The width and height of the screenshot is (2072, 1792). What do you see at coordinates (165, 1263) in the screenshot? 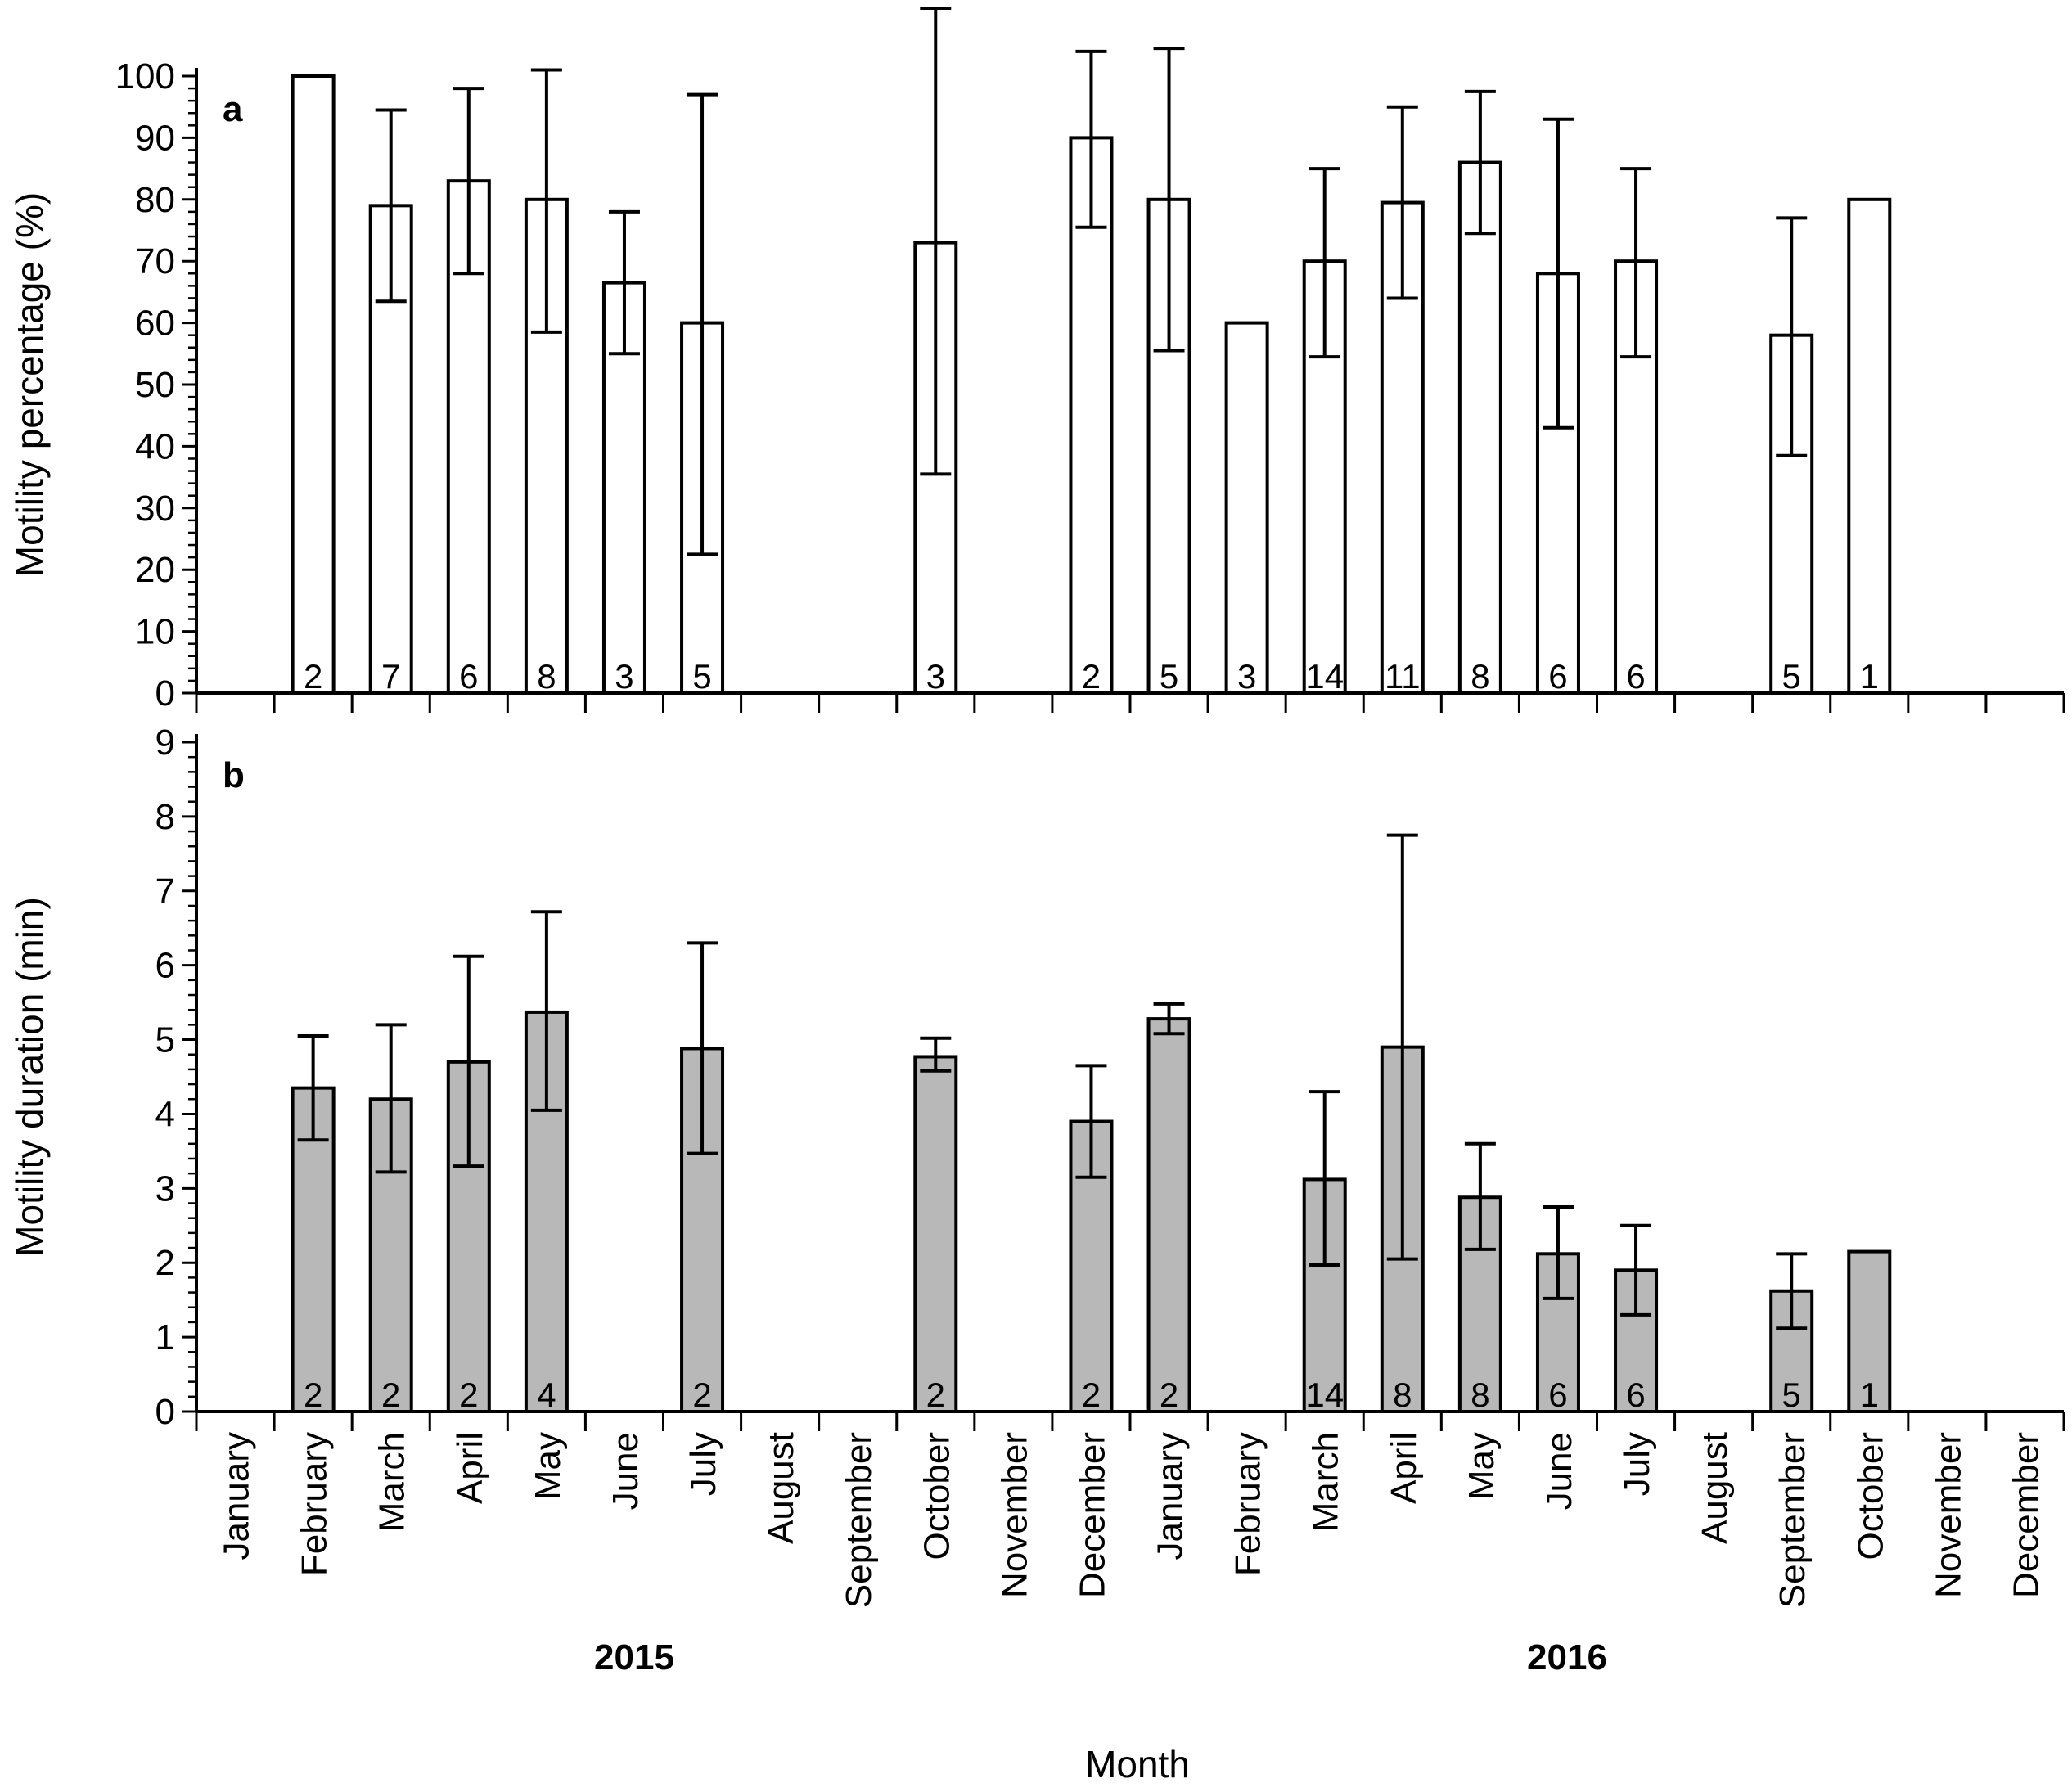
I see `y-tick-label: 2` at bounding box center [165, 1263].